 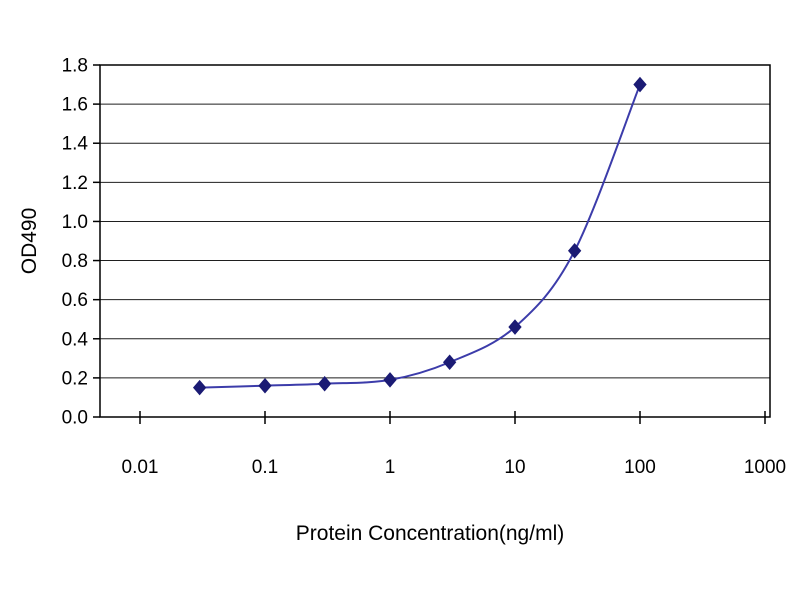 What do you see at coordinates (75, 339) in the screenshot?
I see `y-tick-label: 0.4` at bounding box center [75, 339].